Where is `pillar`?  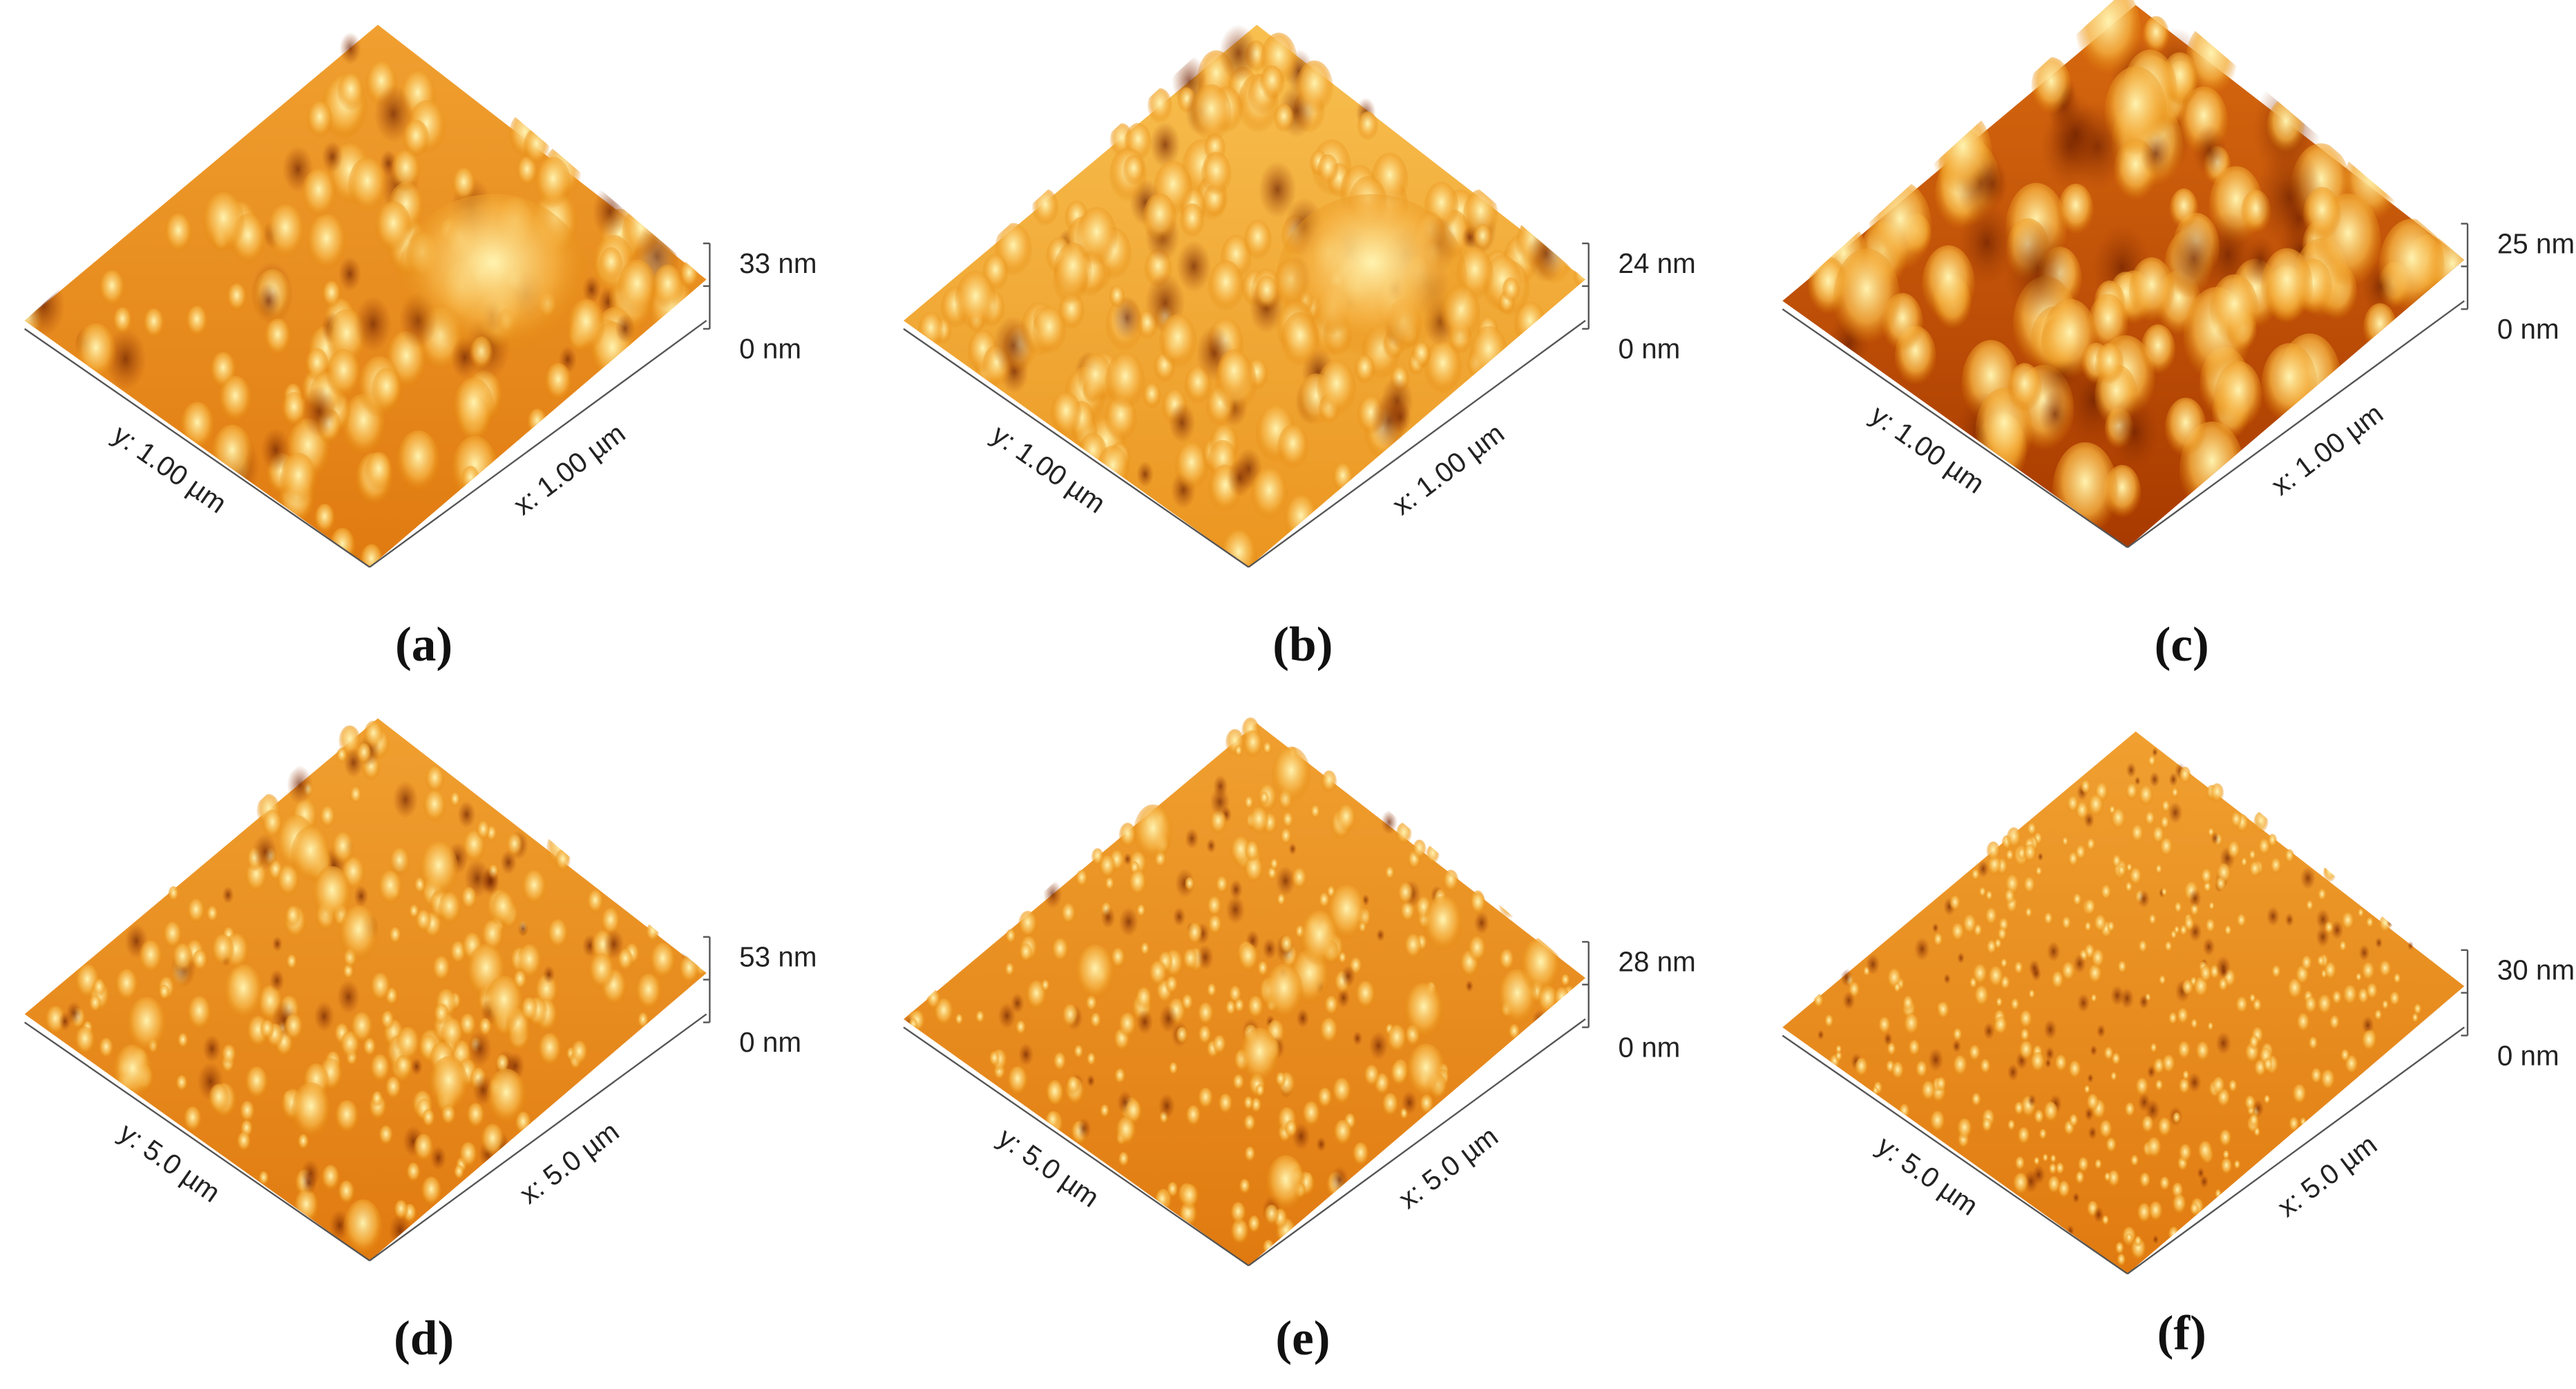
pillar is located at coordinates (332, 895).